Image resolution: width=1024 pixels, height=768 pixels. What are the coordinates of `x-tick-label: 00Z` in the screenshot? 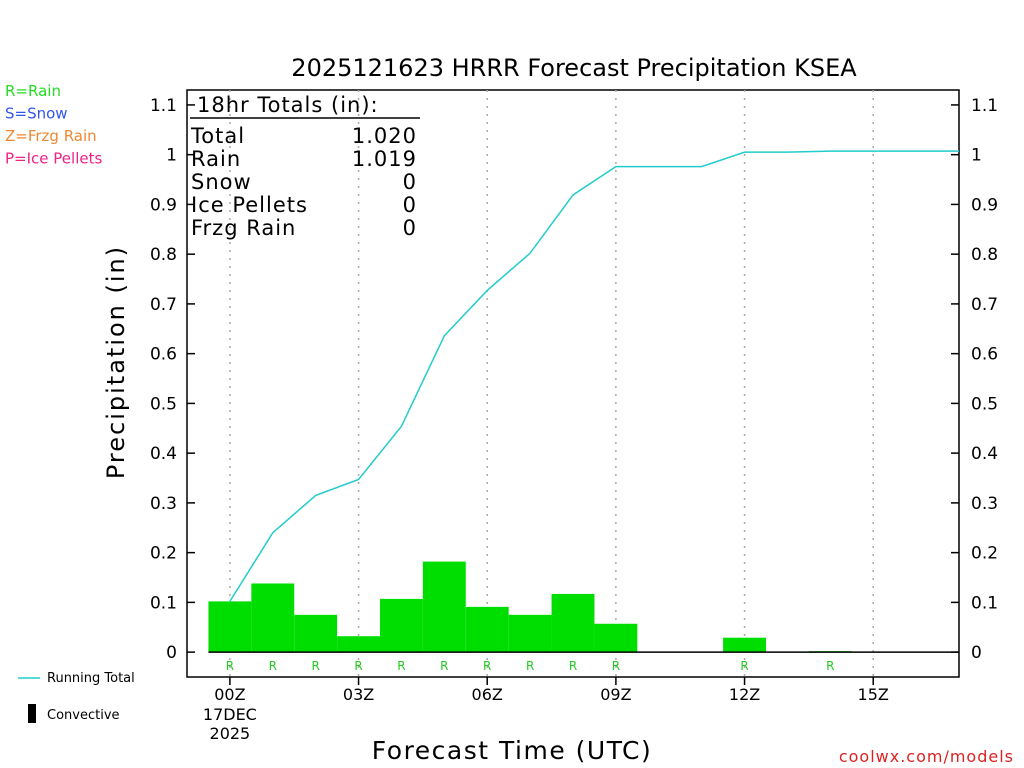 It's located at (229, 694).